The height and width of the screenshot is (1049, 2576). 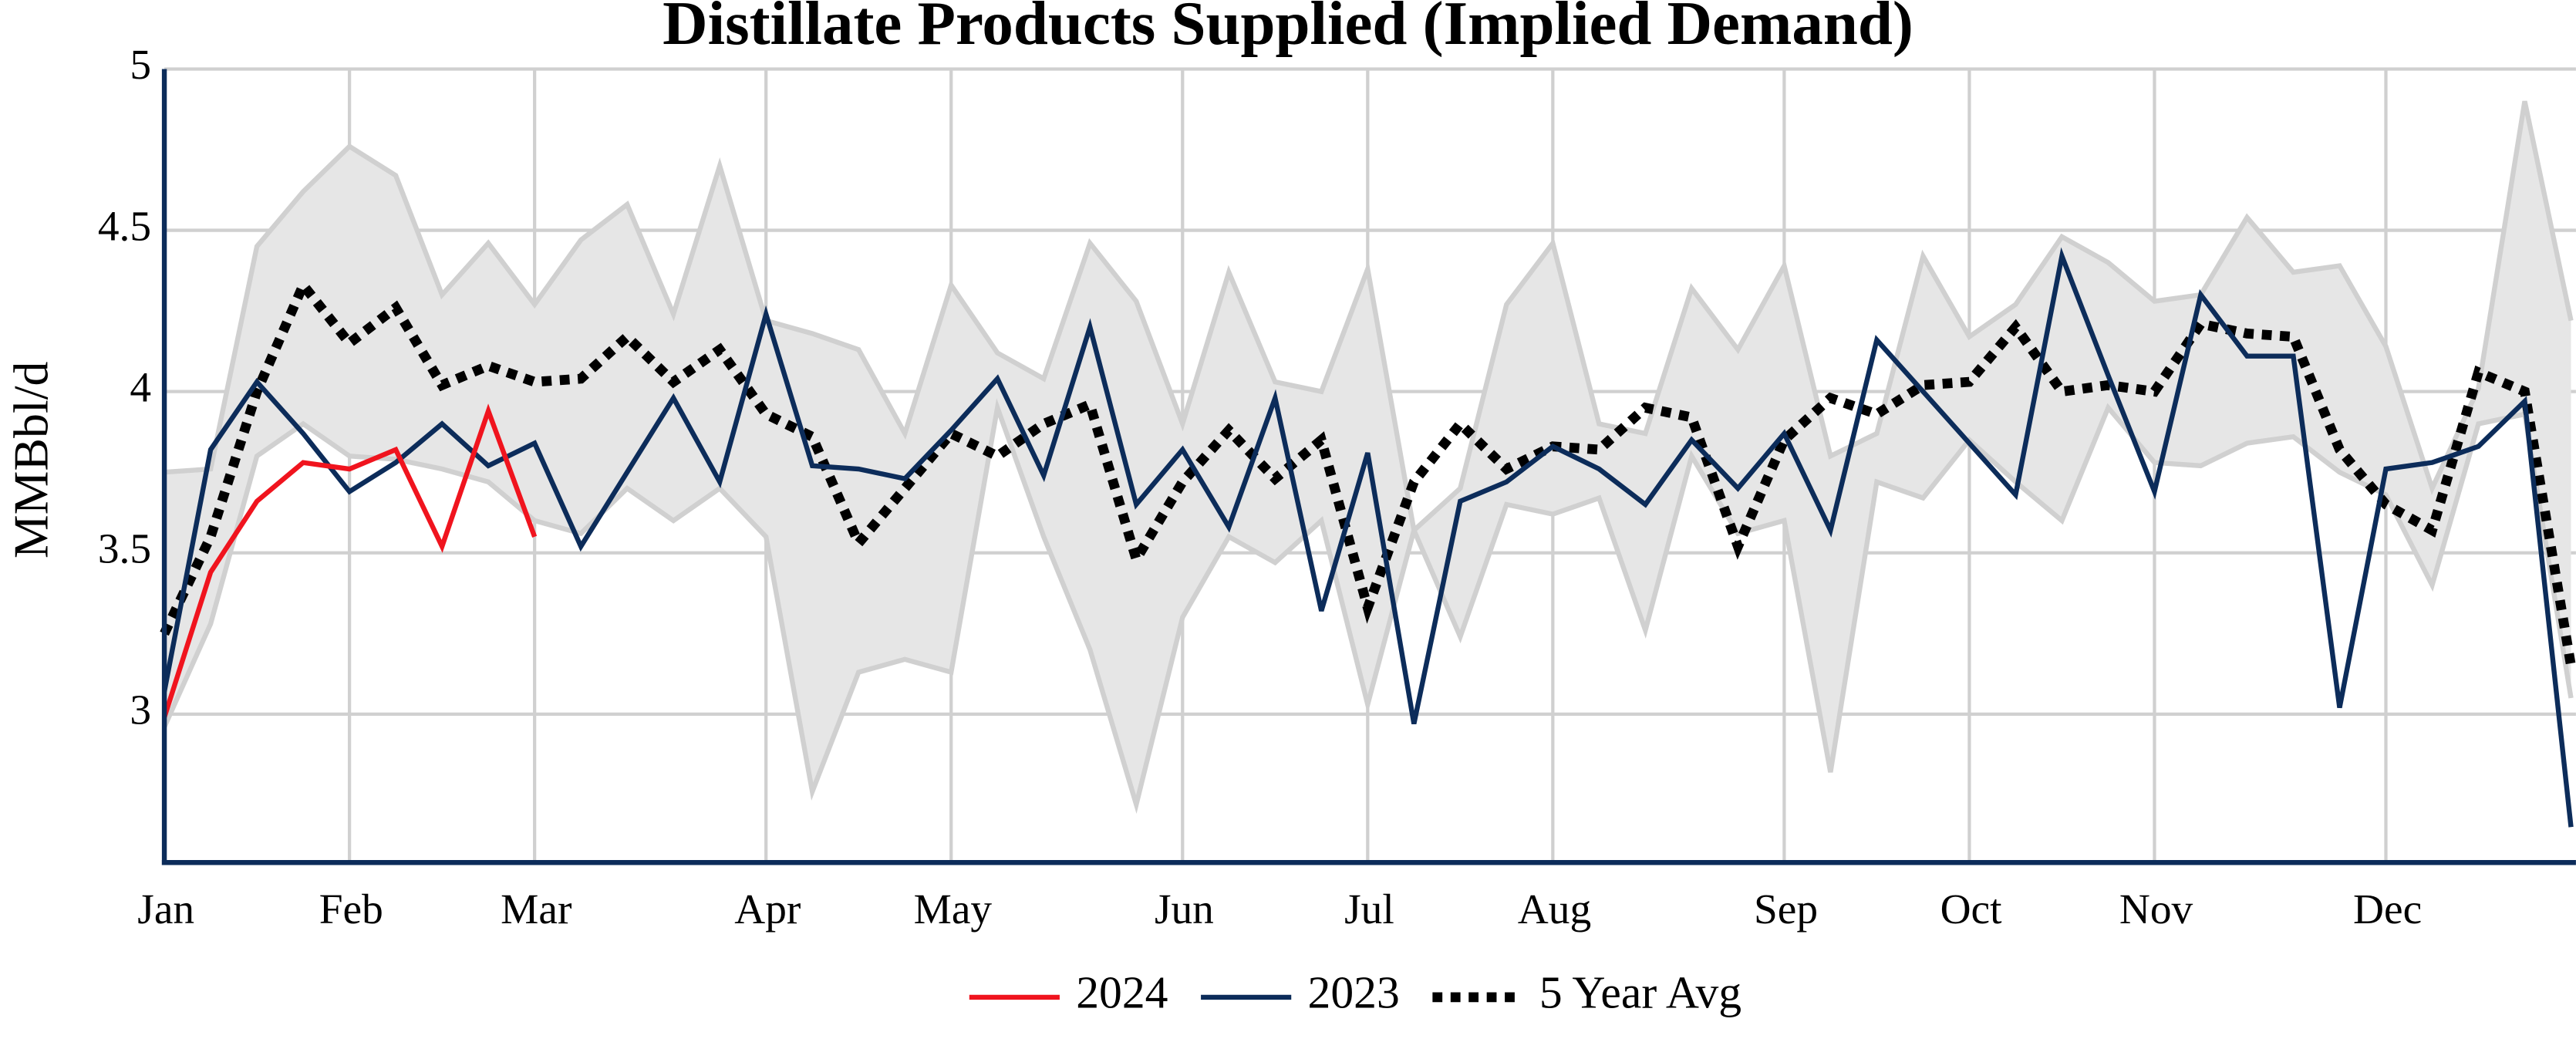 What do you see at coordinates (351, 909) in the screenshot?
I see `x-tick-label: Feb` at bounding box center [351, 909].